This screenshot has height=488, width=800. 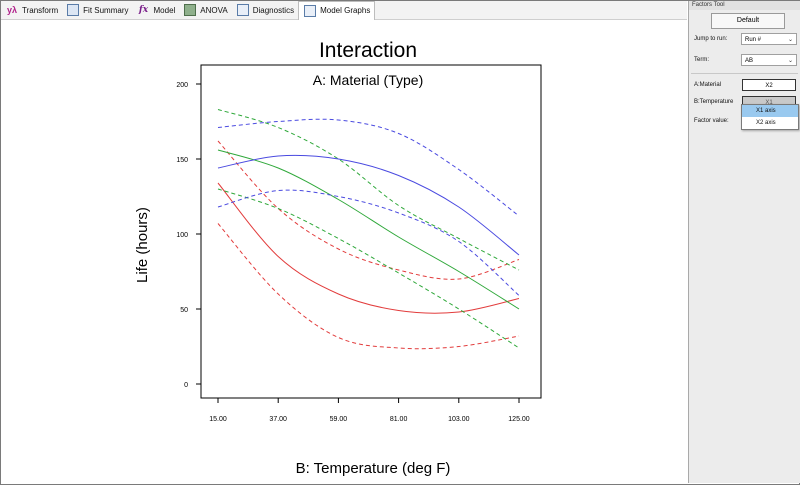 I want to click on tab-label: ANOVA, so click(x=214, y=10).